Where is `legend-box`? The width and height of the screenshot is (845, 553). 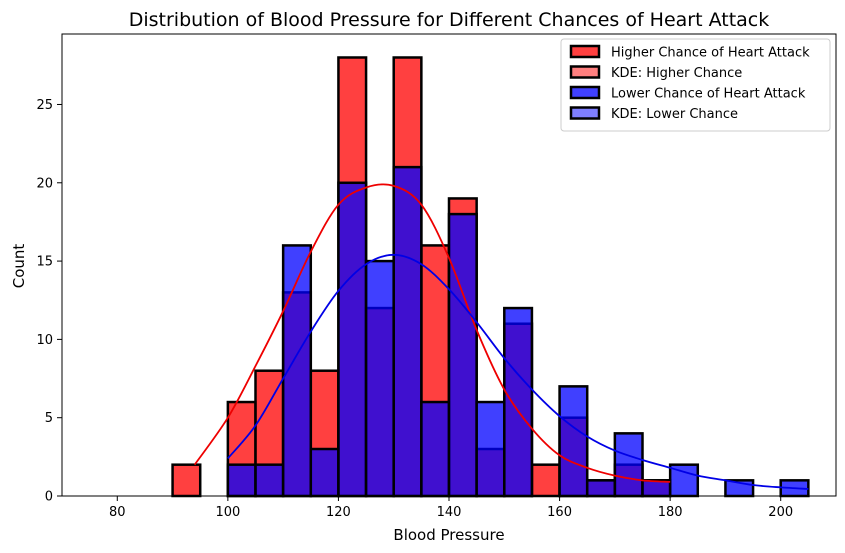
legend-box is located at coordinates (695, 85).